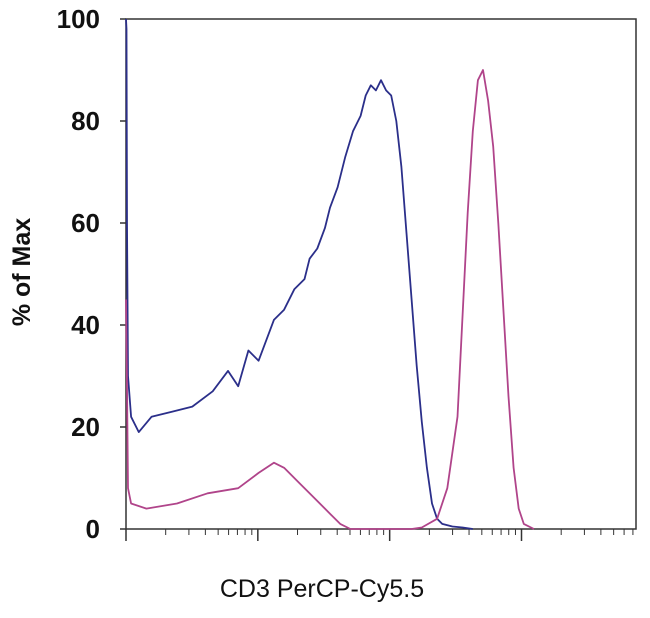 This screenshot has height=618, width=650. I want to click on x-axis-title: CD3 PerCP-Cy5.5, so click(322, 589).